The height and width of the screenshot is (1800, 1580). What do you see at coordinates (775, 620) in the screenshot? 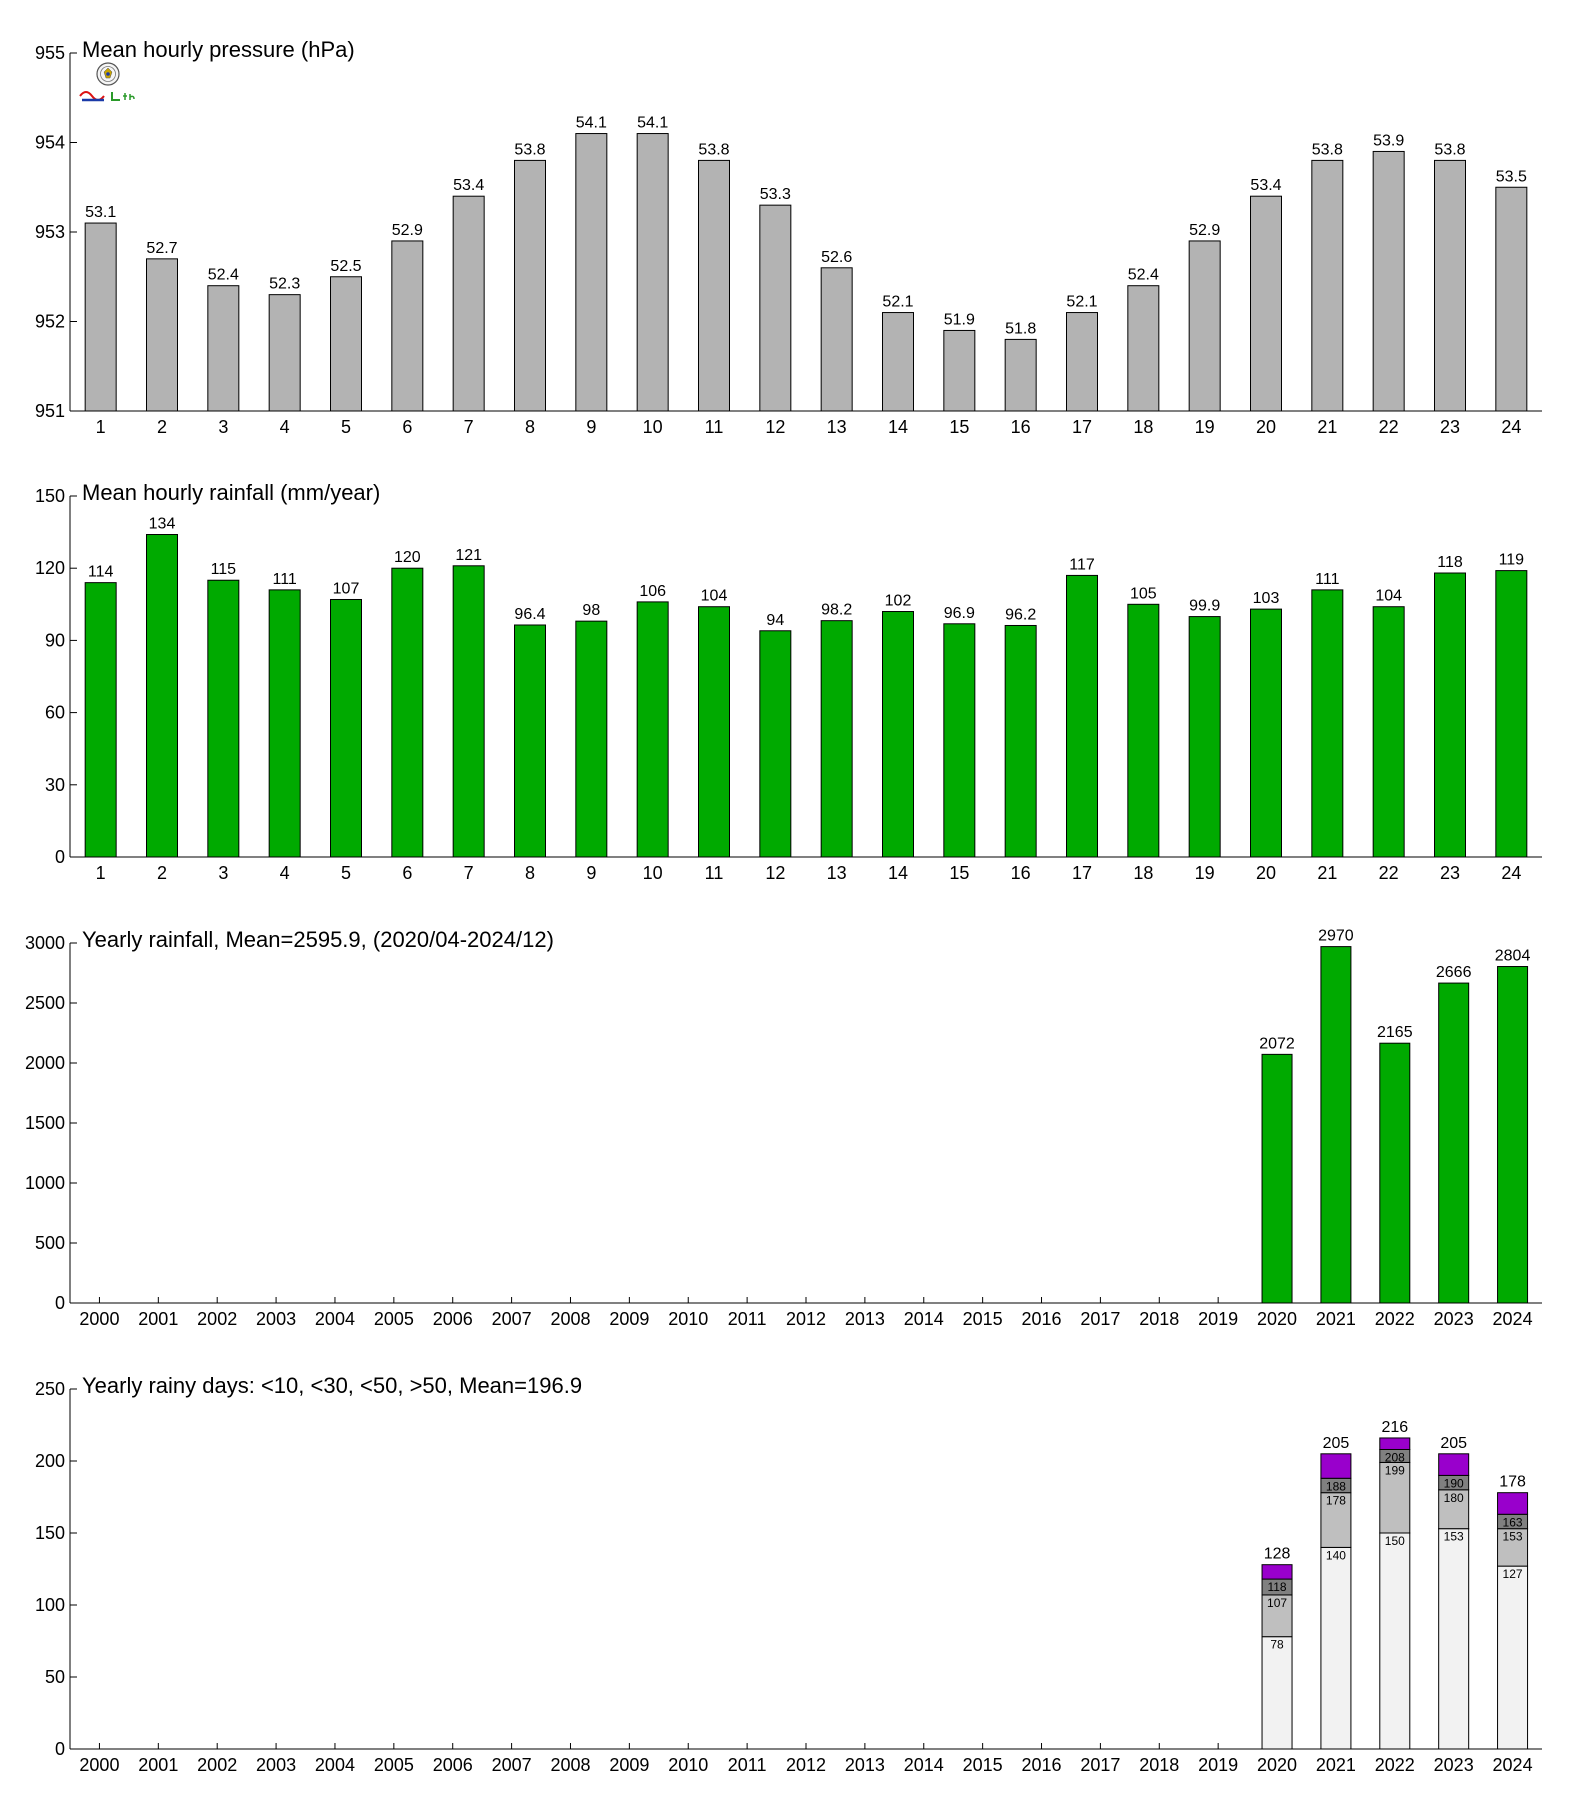
I see `data-label: 94` at bounding box center [775, 620].